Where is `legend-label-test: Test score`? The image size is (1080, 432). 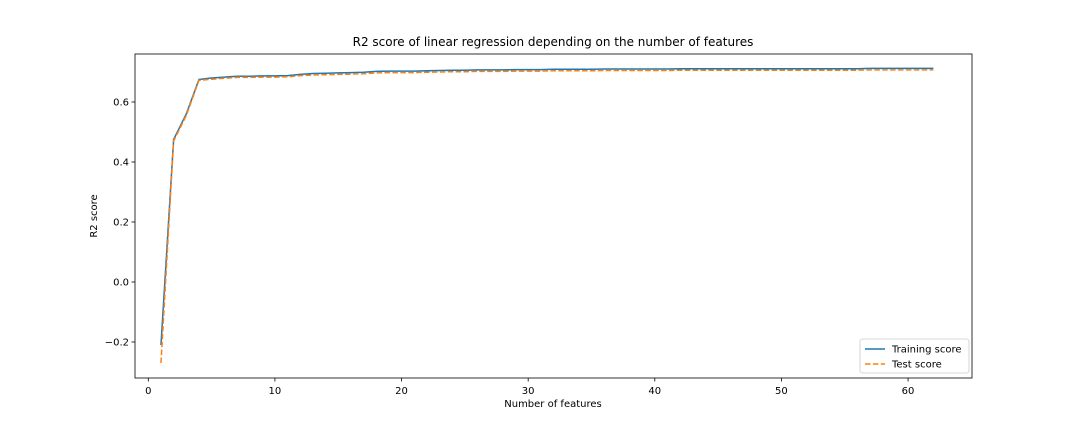 legend-label-test: Test score is located at coordinates (916, 365).